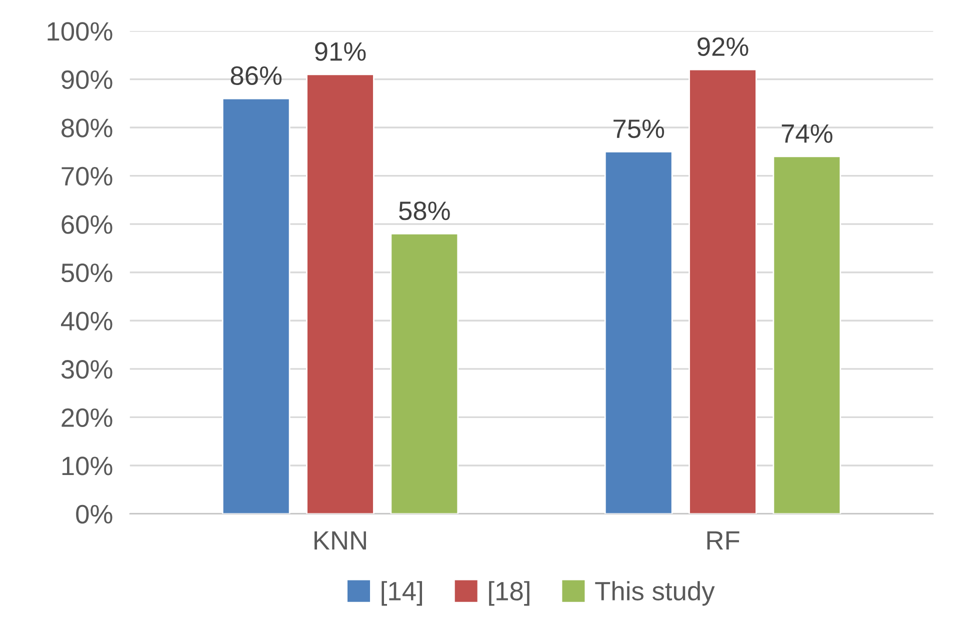  I want to click on y-tick-label: 40%, so click(86, 321).